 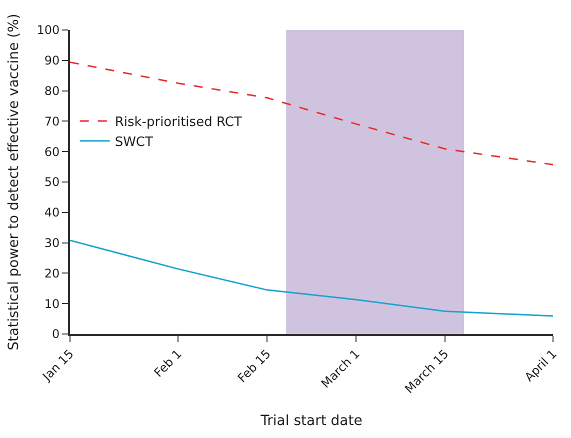 What do you see at coordinates (48, 30) in the screenshot?
I see `y-tick-label: 100` at bounding box center [48, 30].